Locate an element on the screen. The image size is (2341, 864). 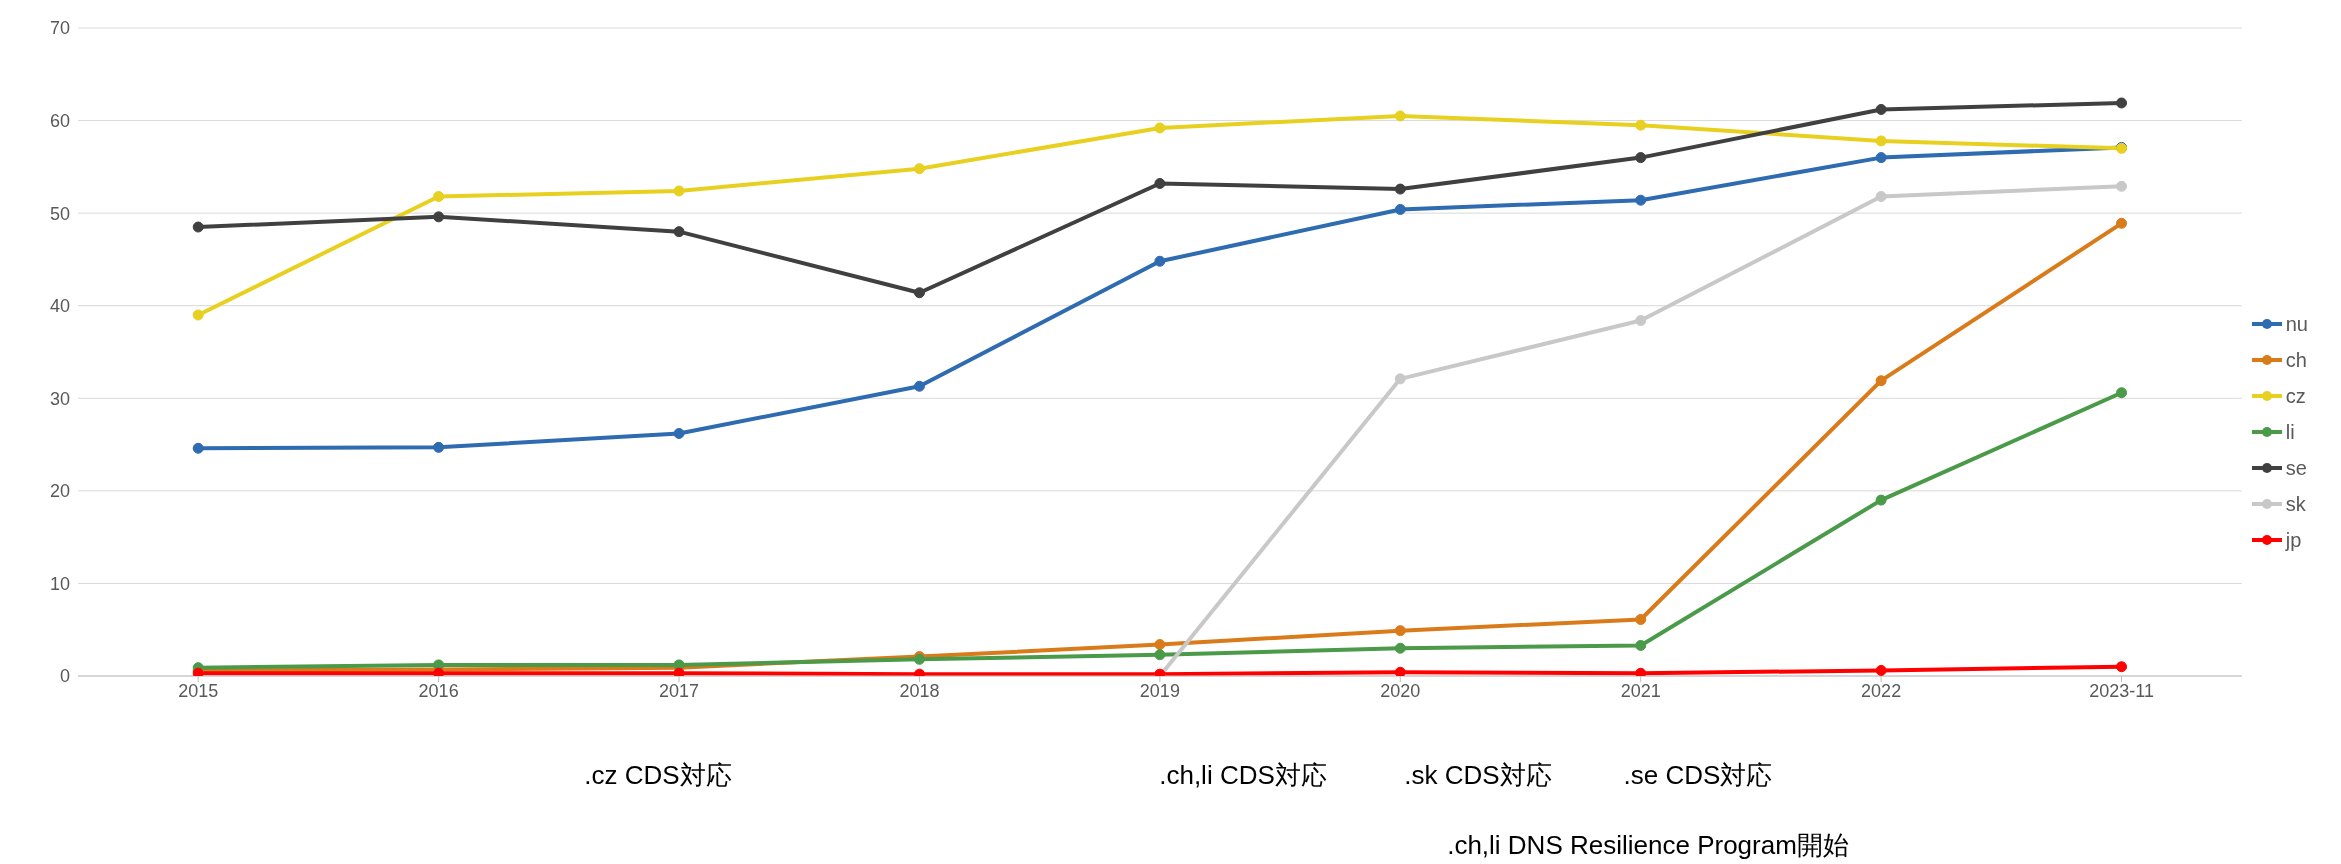
text: .ch,li CDS対応 is located at coordinates (1243, 775).